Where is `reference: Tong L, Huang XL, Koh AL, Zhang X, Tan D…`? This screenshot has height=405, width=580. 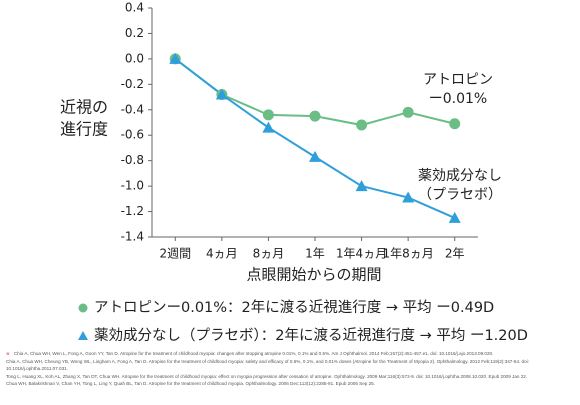
reference: Tong L, Huang XL, Koh AL, Zhang X, Tan D… is located at coordinates (290, 377).